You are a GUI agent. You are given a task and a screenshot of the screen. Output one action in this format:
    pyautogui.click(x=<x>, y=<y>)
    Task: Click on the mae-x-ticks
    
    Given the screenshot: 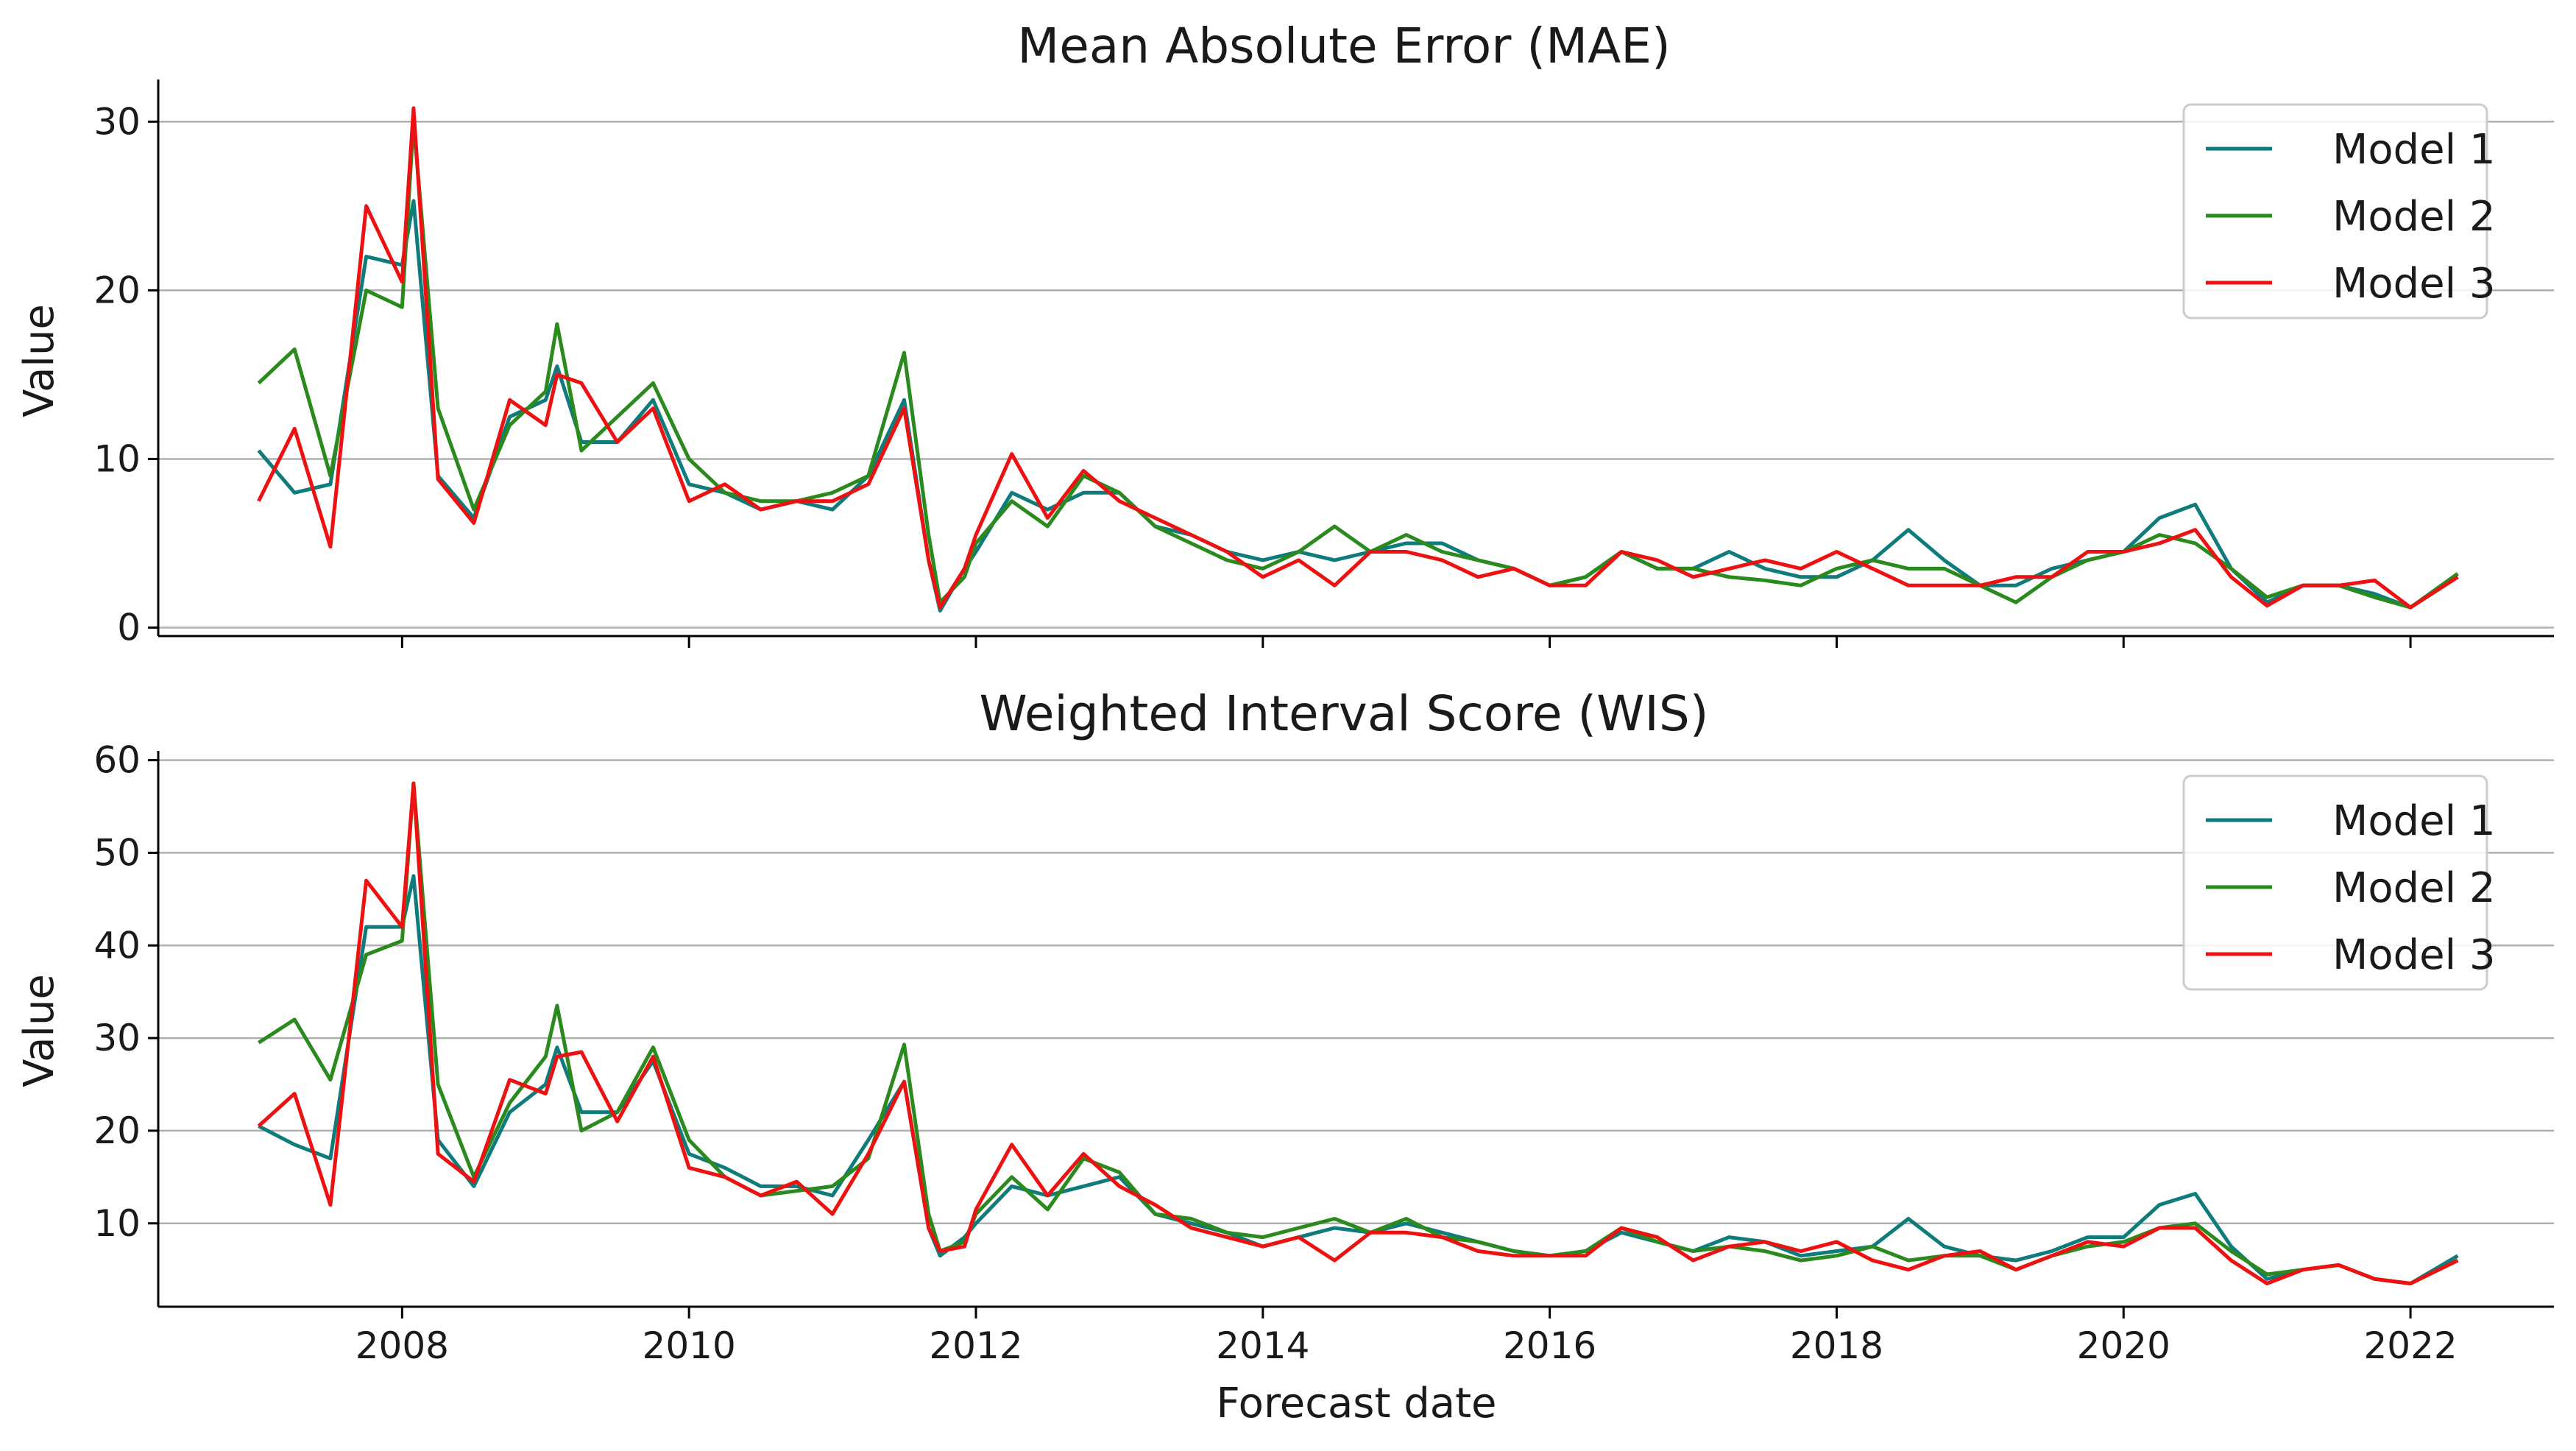 What is the action you would take?
    pyautogui.click(x=1406, y=642)
    